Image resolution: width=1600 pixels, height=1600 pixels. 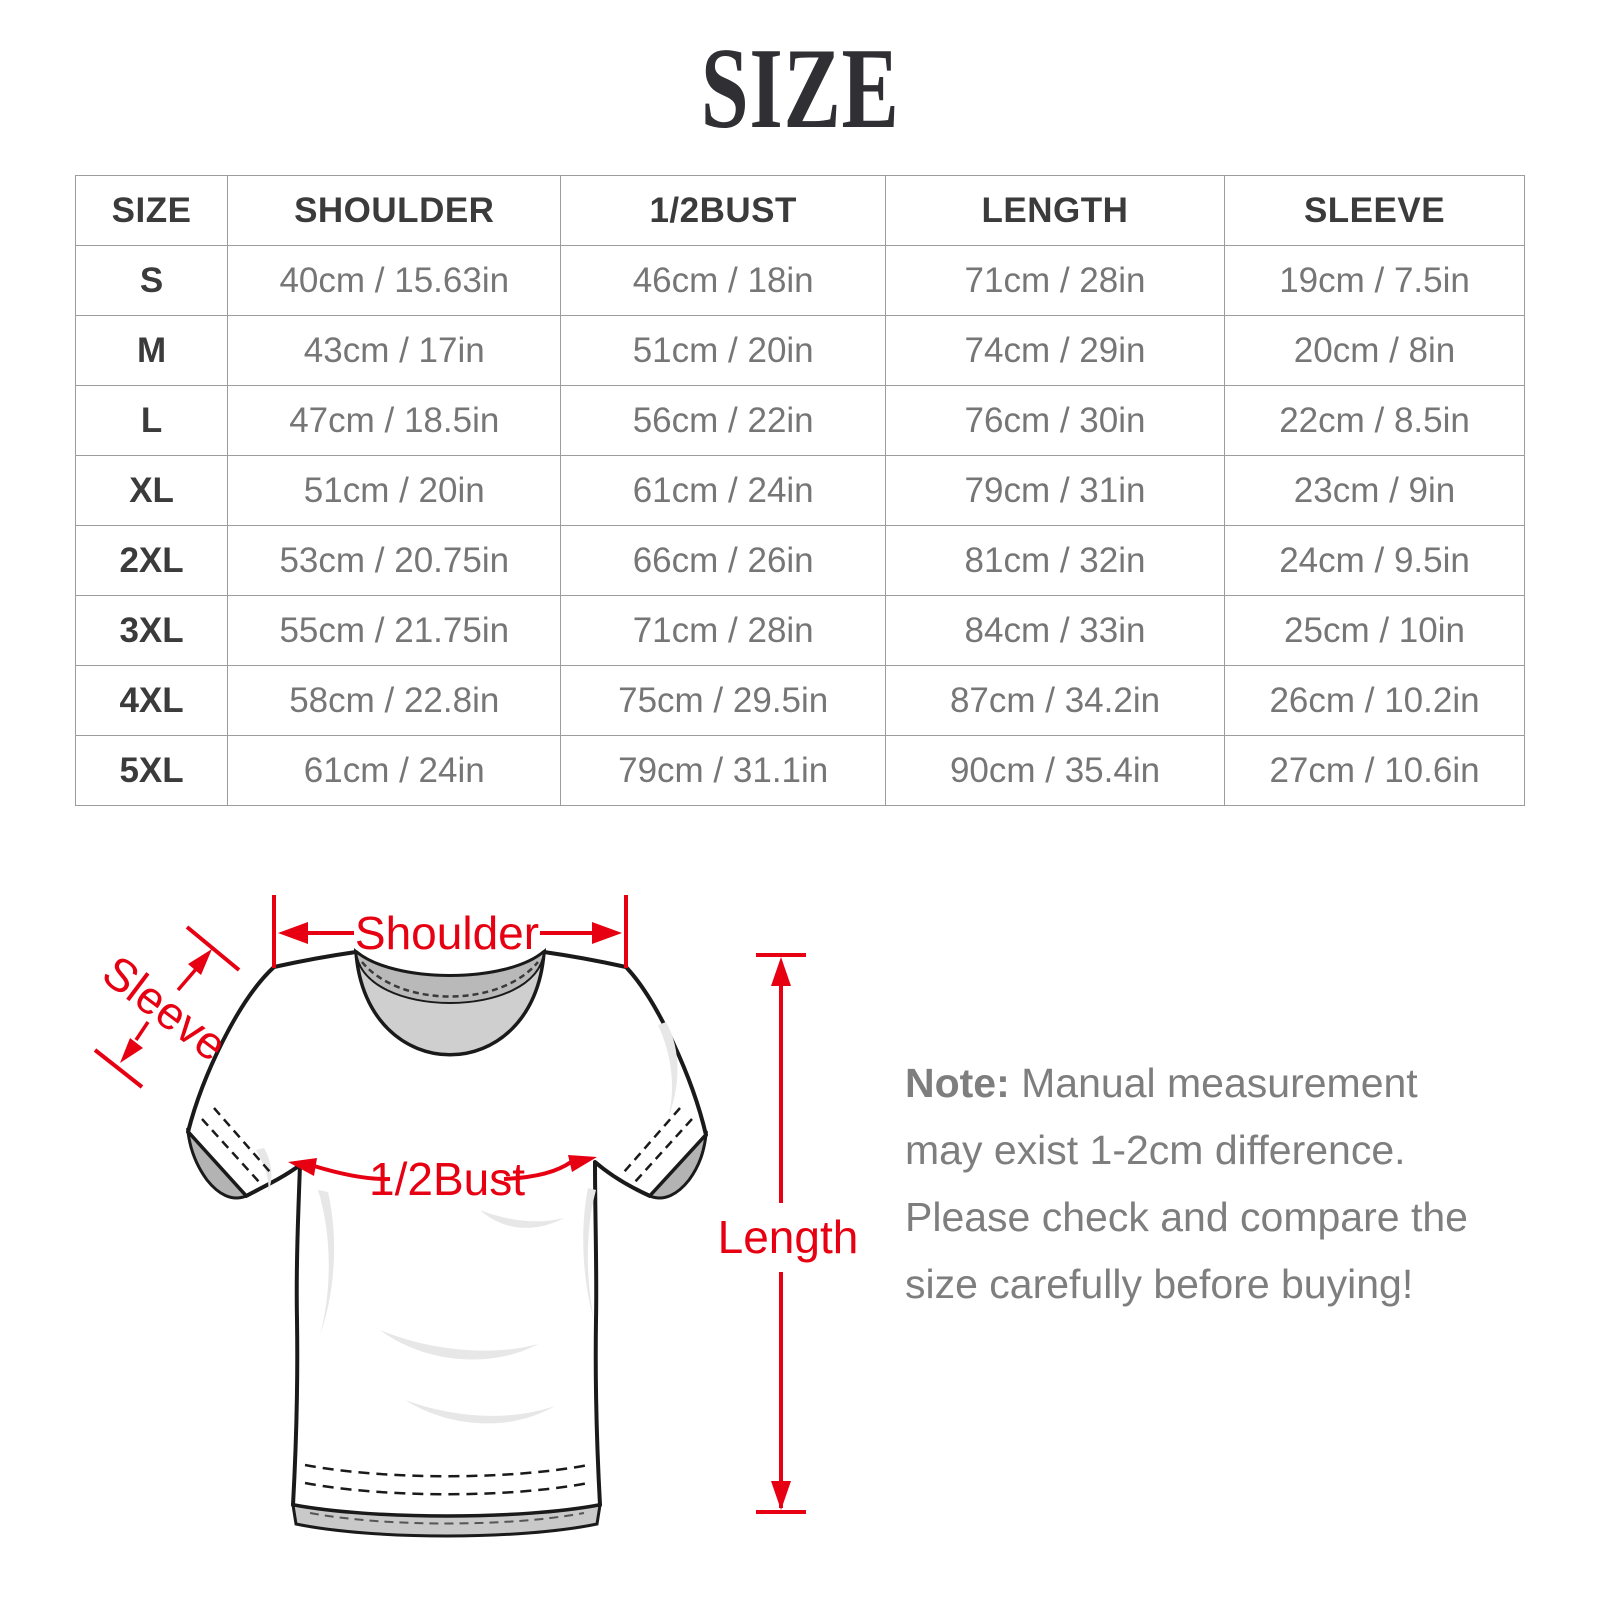 What do you see at coordinates (1374, 280) in the screenshot?
I see `sleeve-cell: 19cm / 7.5in` at bounding box center [1374, 280].